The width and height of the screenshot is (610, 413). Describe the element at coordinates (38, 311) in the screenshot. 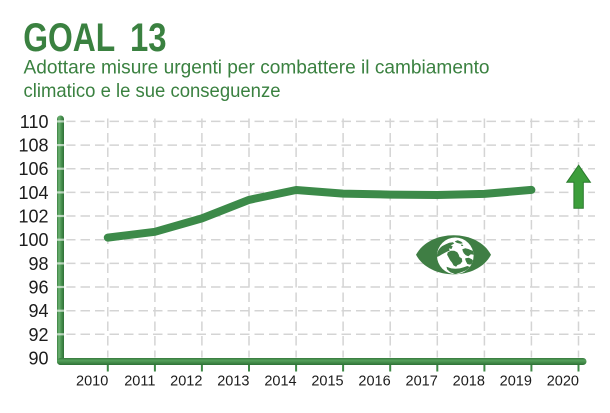

I see `svg-text: 94` at that location.